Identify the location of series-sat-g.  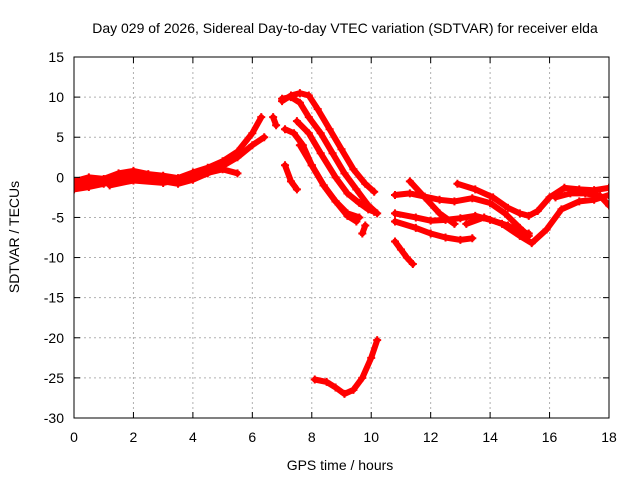
(330, 155).